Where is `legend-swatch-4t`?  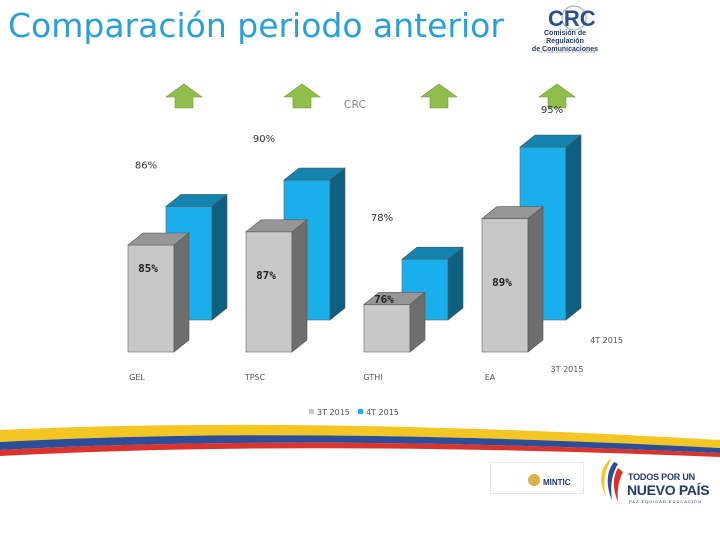 legend-swatch-4t is located at coordinates (360, 411).